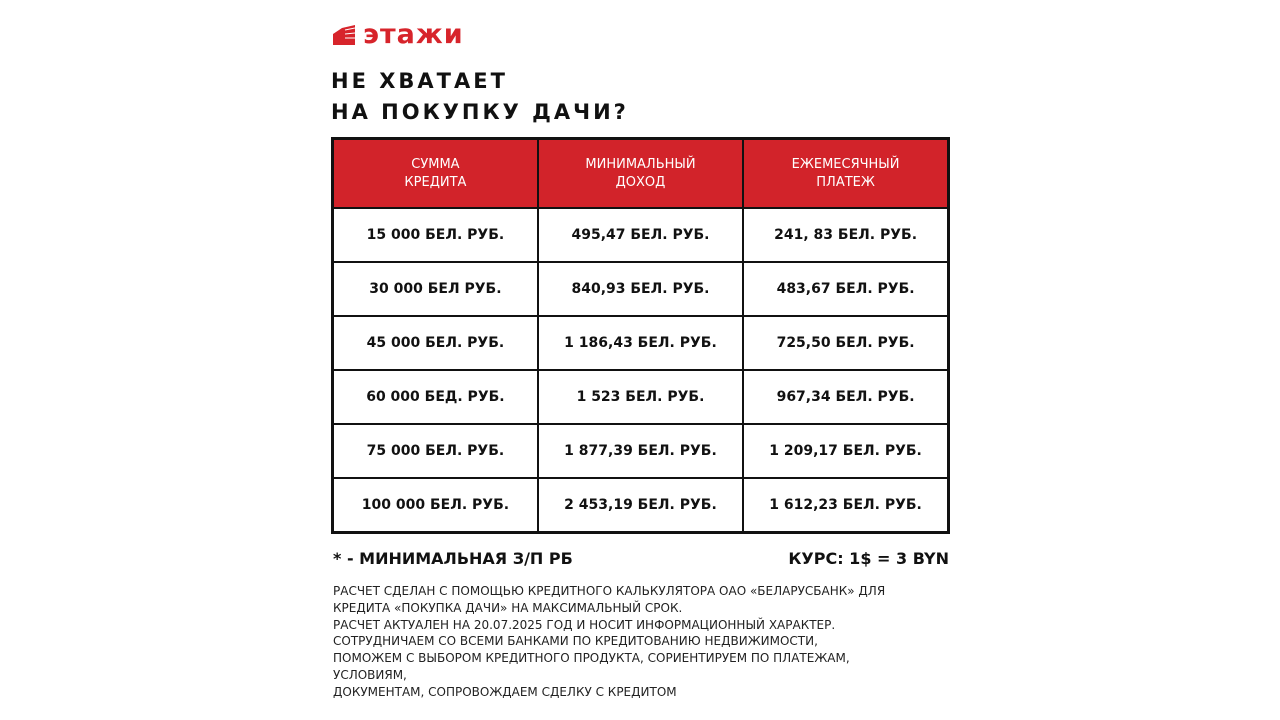 The width and height of the screenshot is (1280, 720). Describe the element at coordinates (413, 34) in the screenshot. I see `brand-name: этажи` at that location.